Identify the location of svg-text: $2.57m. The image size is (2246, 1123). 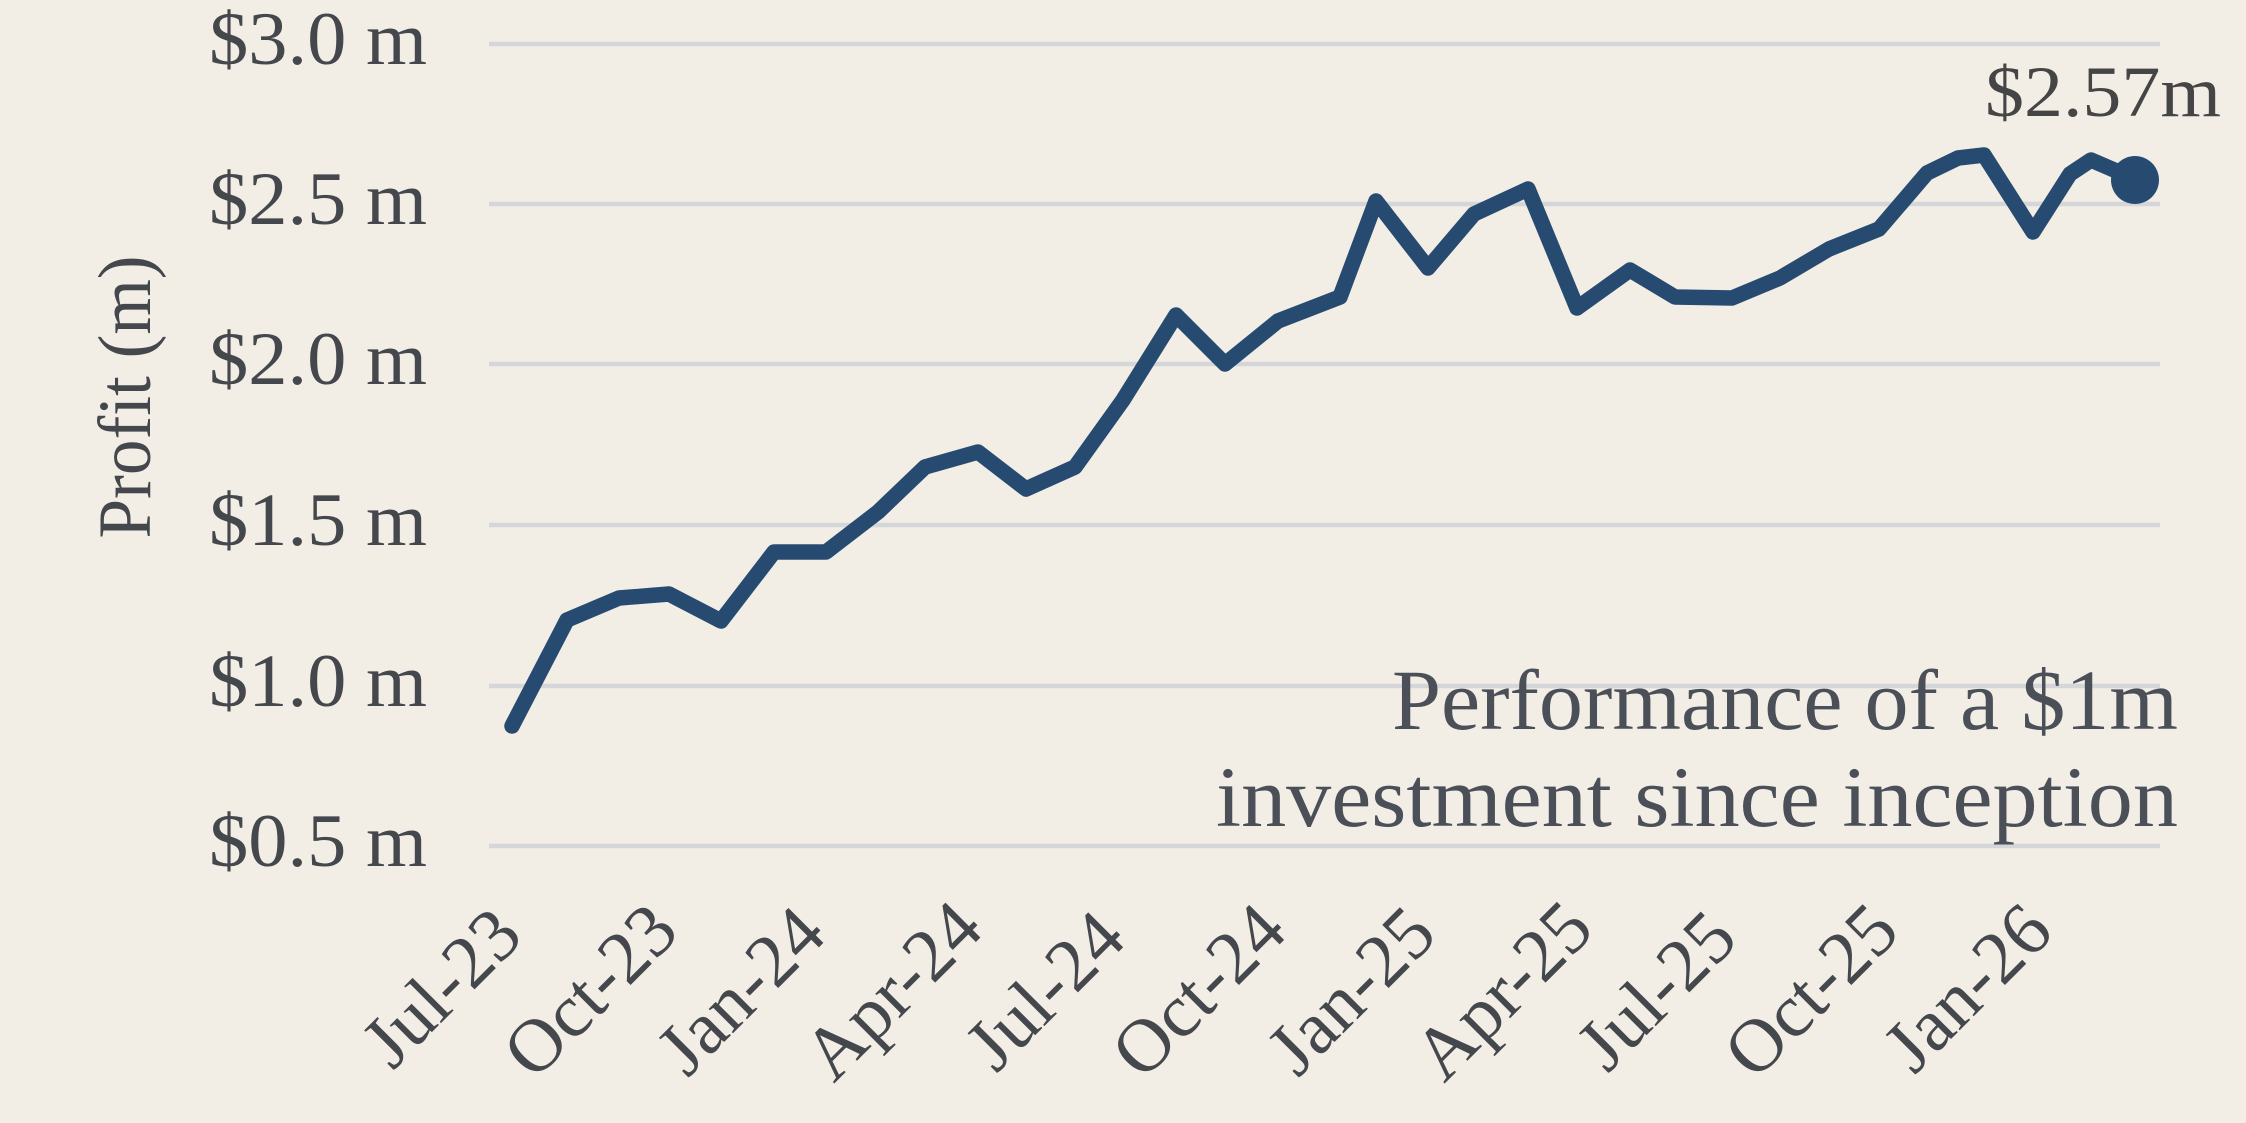
(2103, 92).